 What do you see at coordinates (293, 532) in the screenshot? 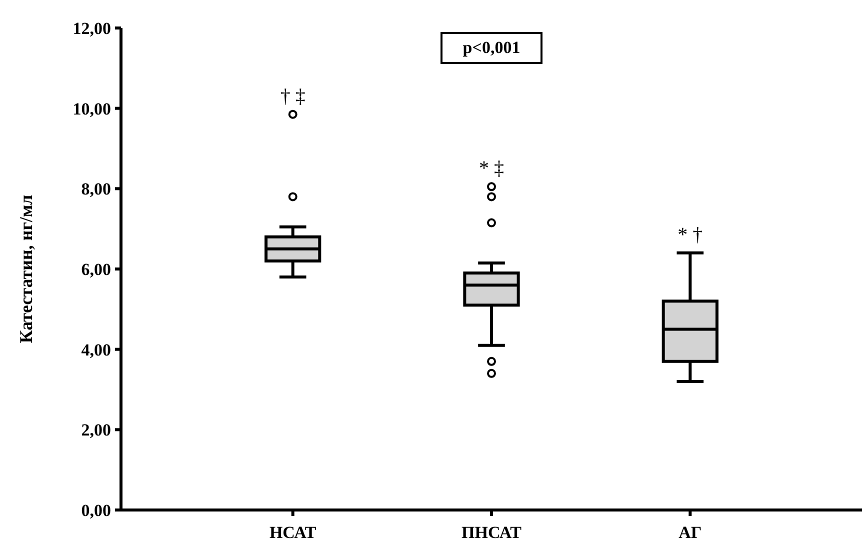
I see `x-tick-label: НСАТ` at bounding box center [293, 532].